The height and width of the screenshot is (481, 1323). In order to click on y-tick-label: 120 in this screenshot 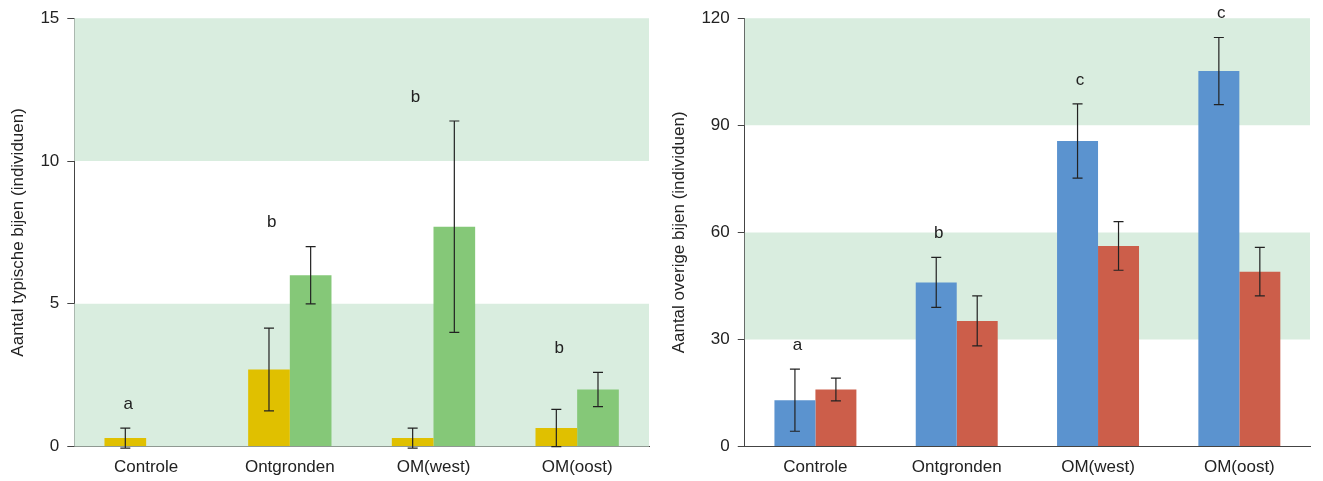, I will do `click(715, 17)`.